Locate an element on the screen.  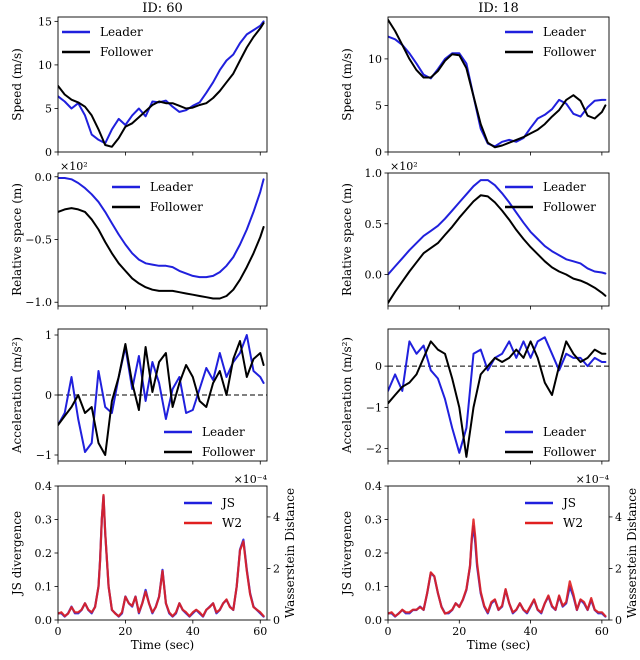
y-tick-label: 1.0 is located at coordinates (374, 173).